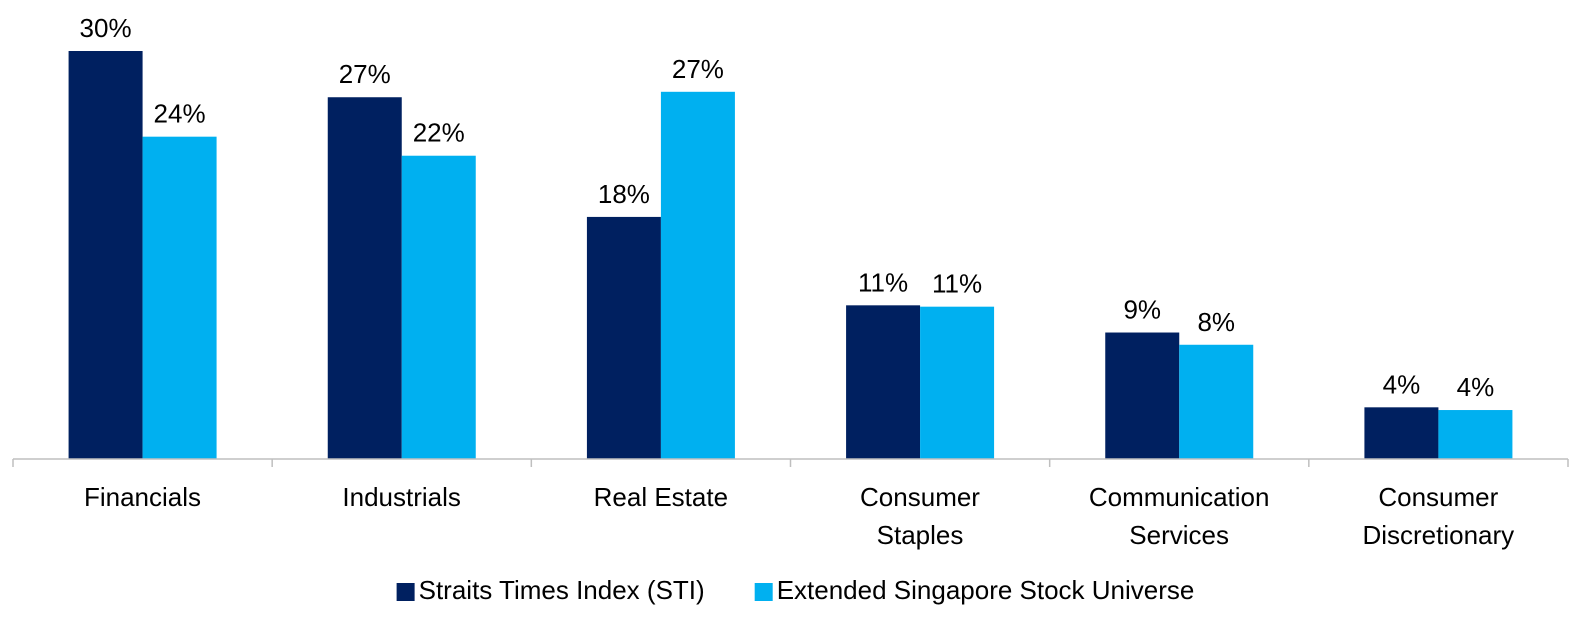  I want to click on data-label: 30%, so click(106, 28).